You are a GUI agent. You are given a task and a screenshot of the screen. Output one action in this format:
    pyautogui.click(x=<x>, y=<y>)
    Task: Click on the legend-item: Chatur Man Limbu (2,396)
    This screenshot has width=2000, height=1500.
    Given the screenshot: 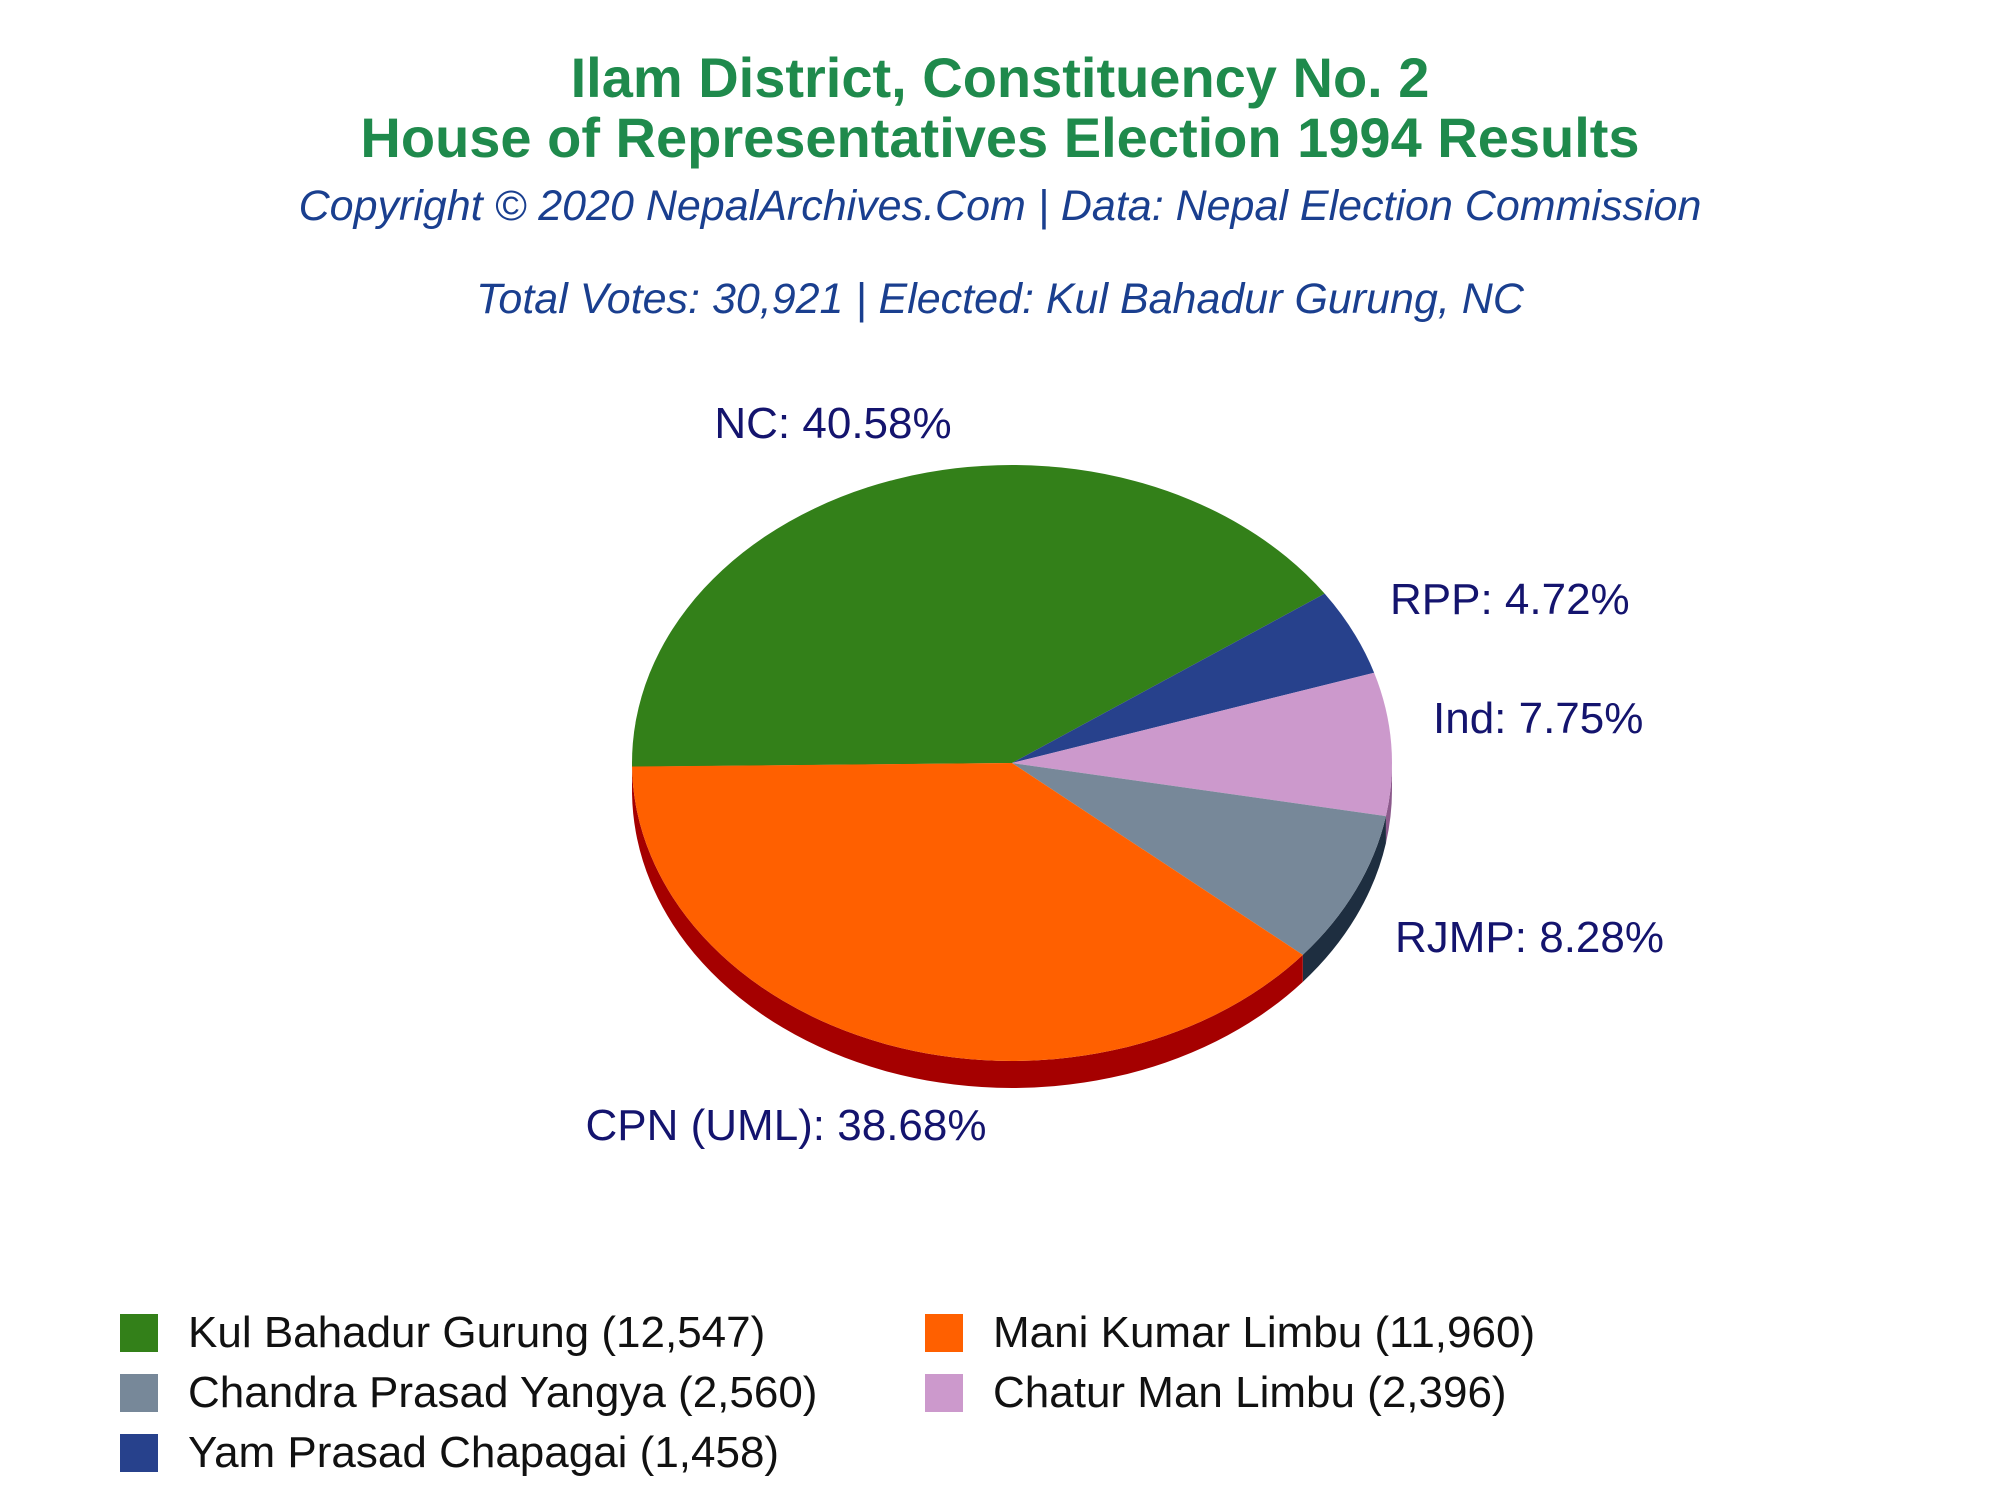 What is the action you would take?
    pyautogui.click(x=1216, y=1393)
    